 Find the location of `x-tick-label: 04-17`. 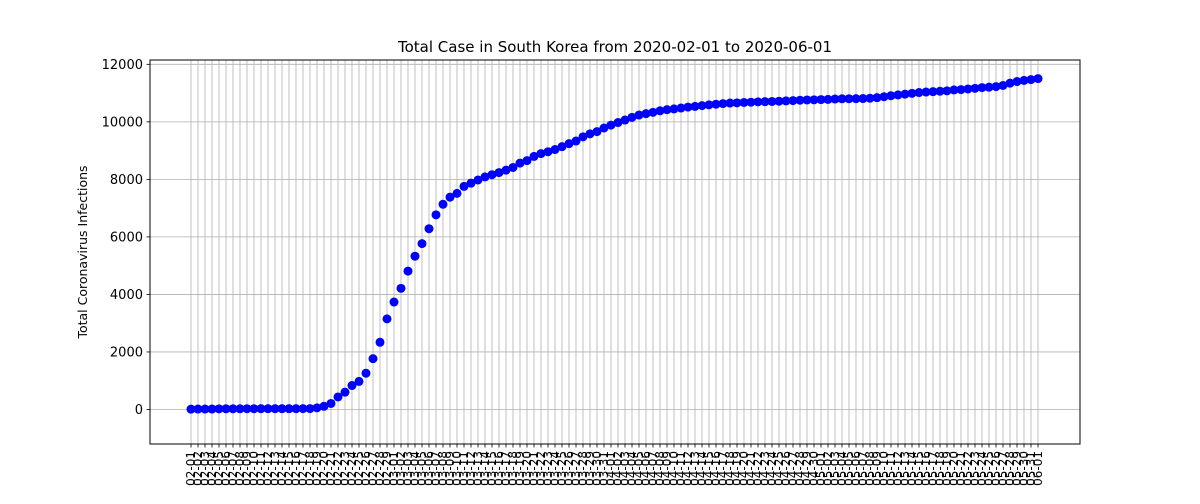

x-tick-label: 04-17 is located at coordinates (723, 468).